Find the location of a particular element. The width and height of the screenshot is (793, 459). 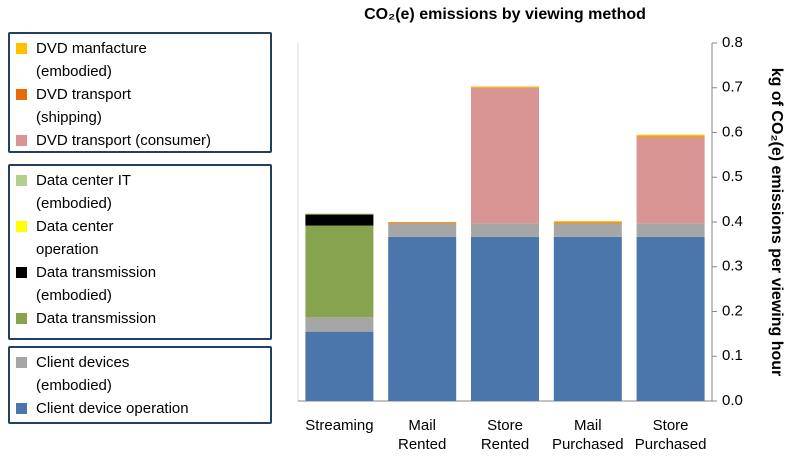

y-tick-label: 0.1 is located at coordinates (732, 355).